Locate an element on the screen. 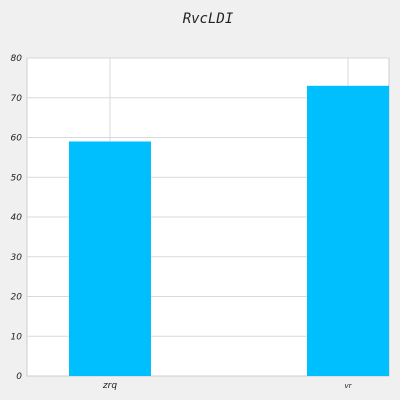 This screenshot has height=400, width=400. chart-title: RvcLDI is located at coordinates (208, 19).